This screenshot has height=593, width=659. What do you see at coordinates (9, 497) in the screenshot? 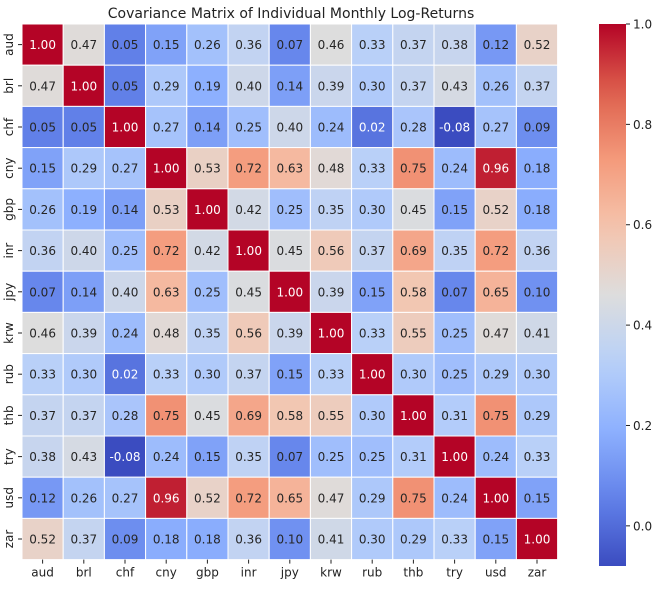
I see `y-tick-label-usd: usd` at bounding box center [9, 497].